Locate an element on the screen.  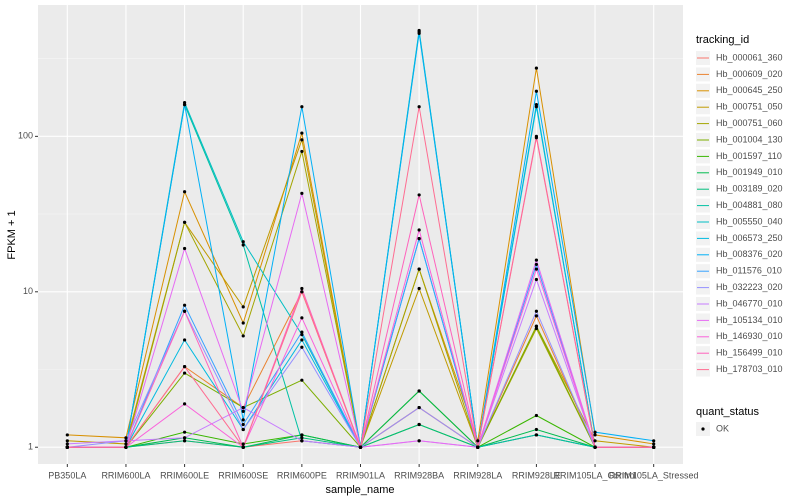
y-tick-label: 10 is located at coordinates (28, 291).